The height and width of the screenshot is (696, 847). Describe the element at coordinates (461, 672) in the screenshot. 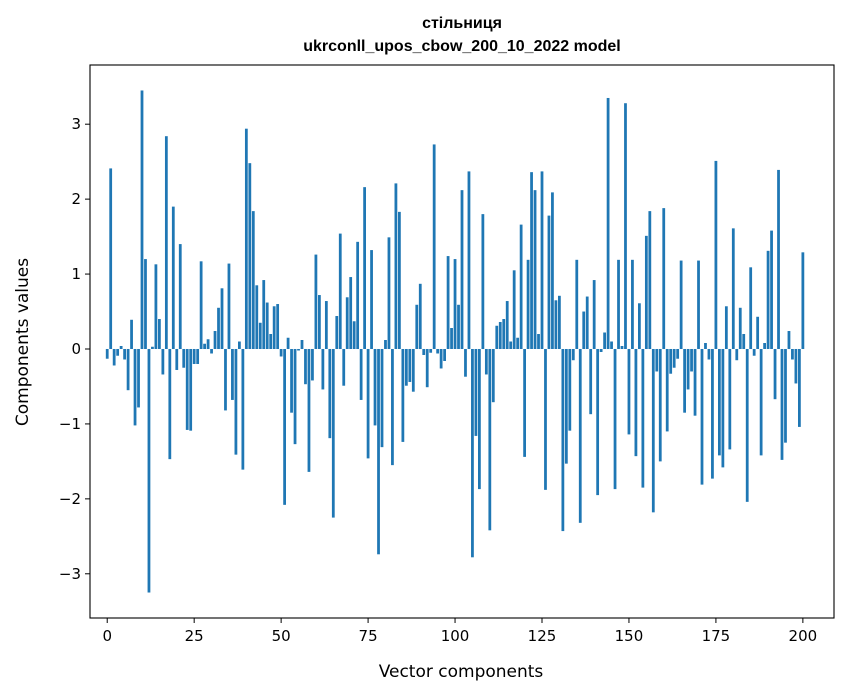

I see `x-axis-label: Vector components` at that location.